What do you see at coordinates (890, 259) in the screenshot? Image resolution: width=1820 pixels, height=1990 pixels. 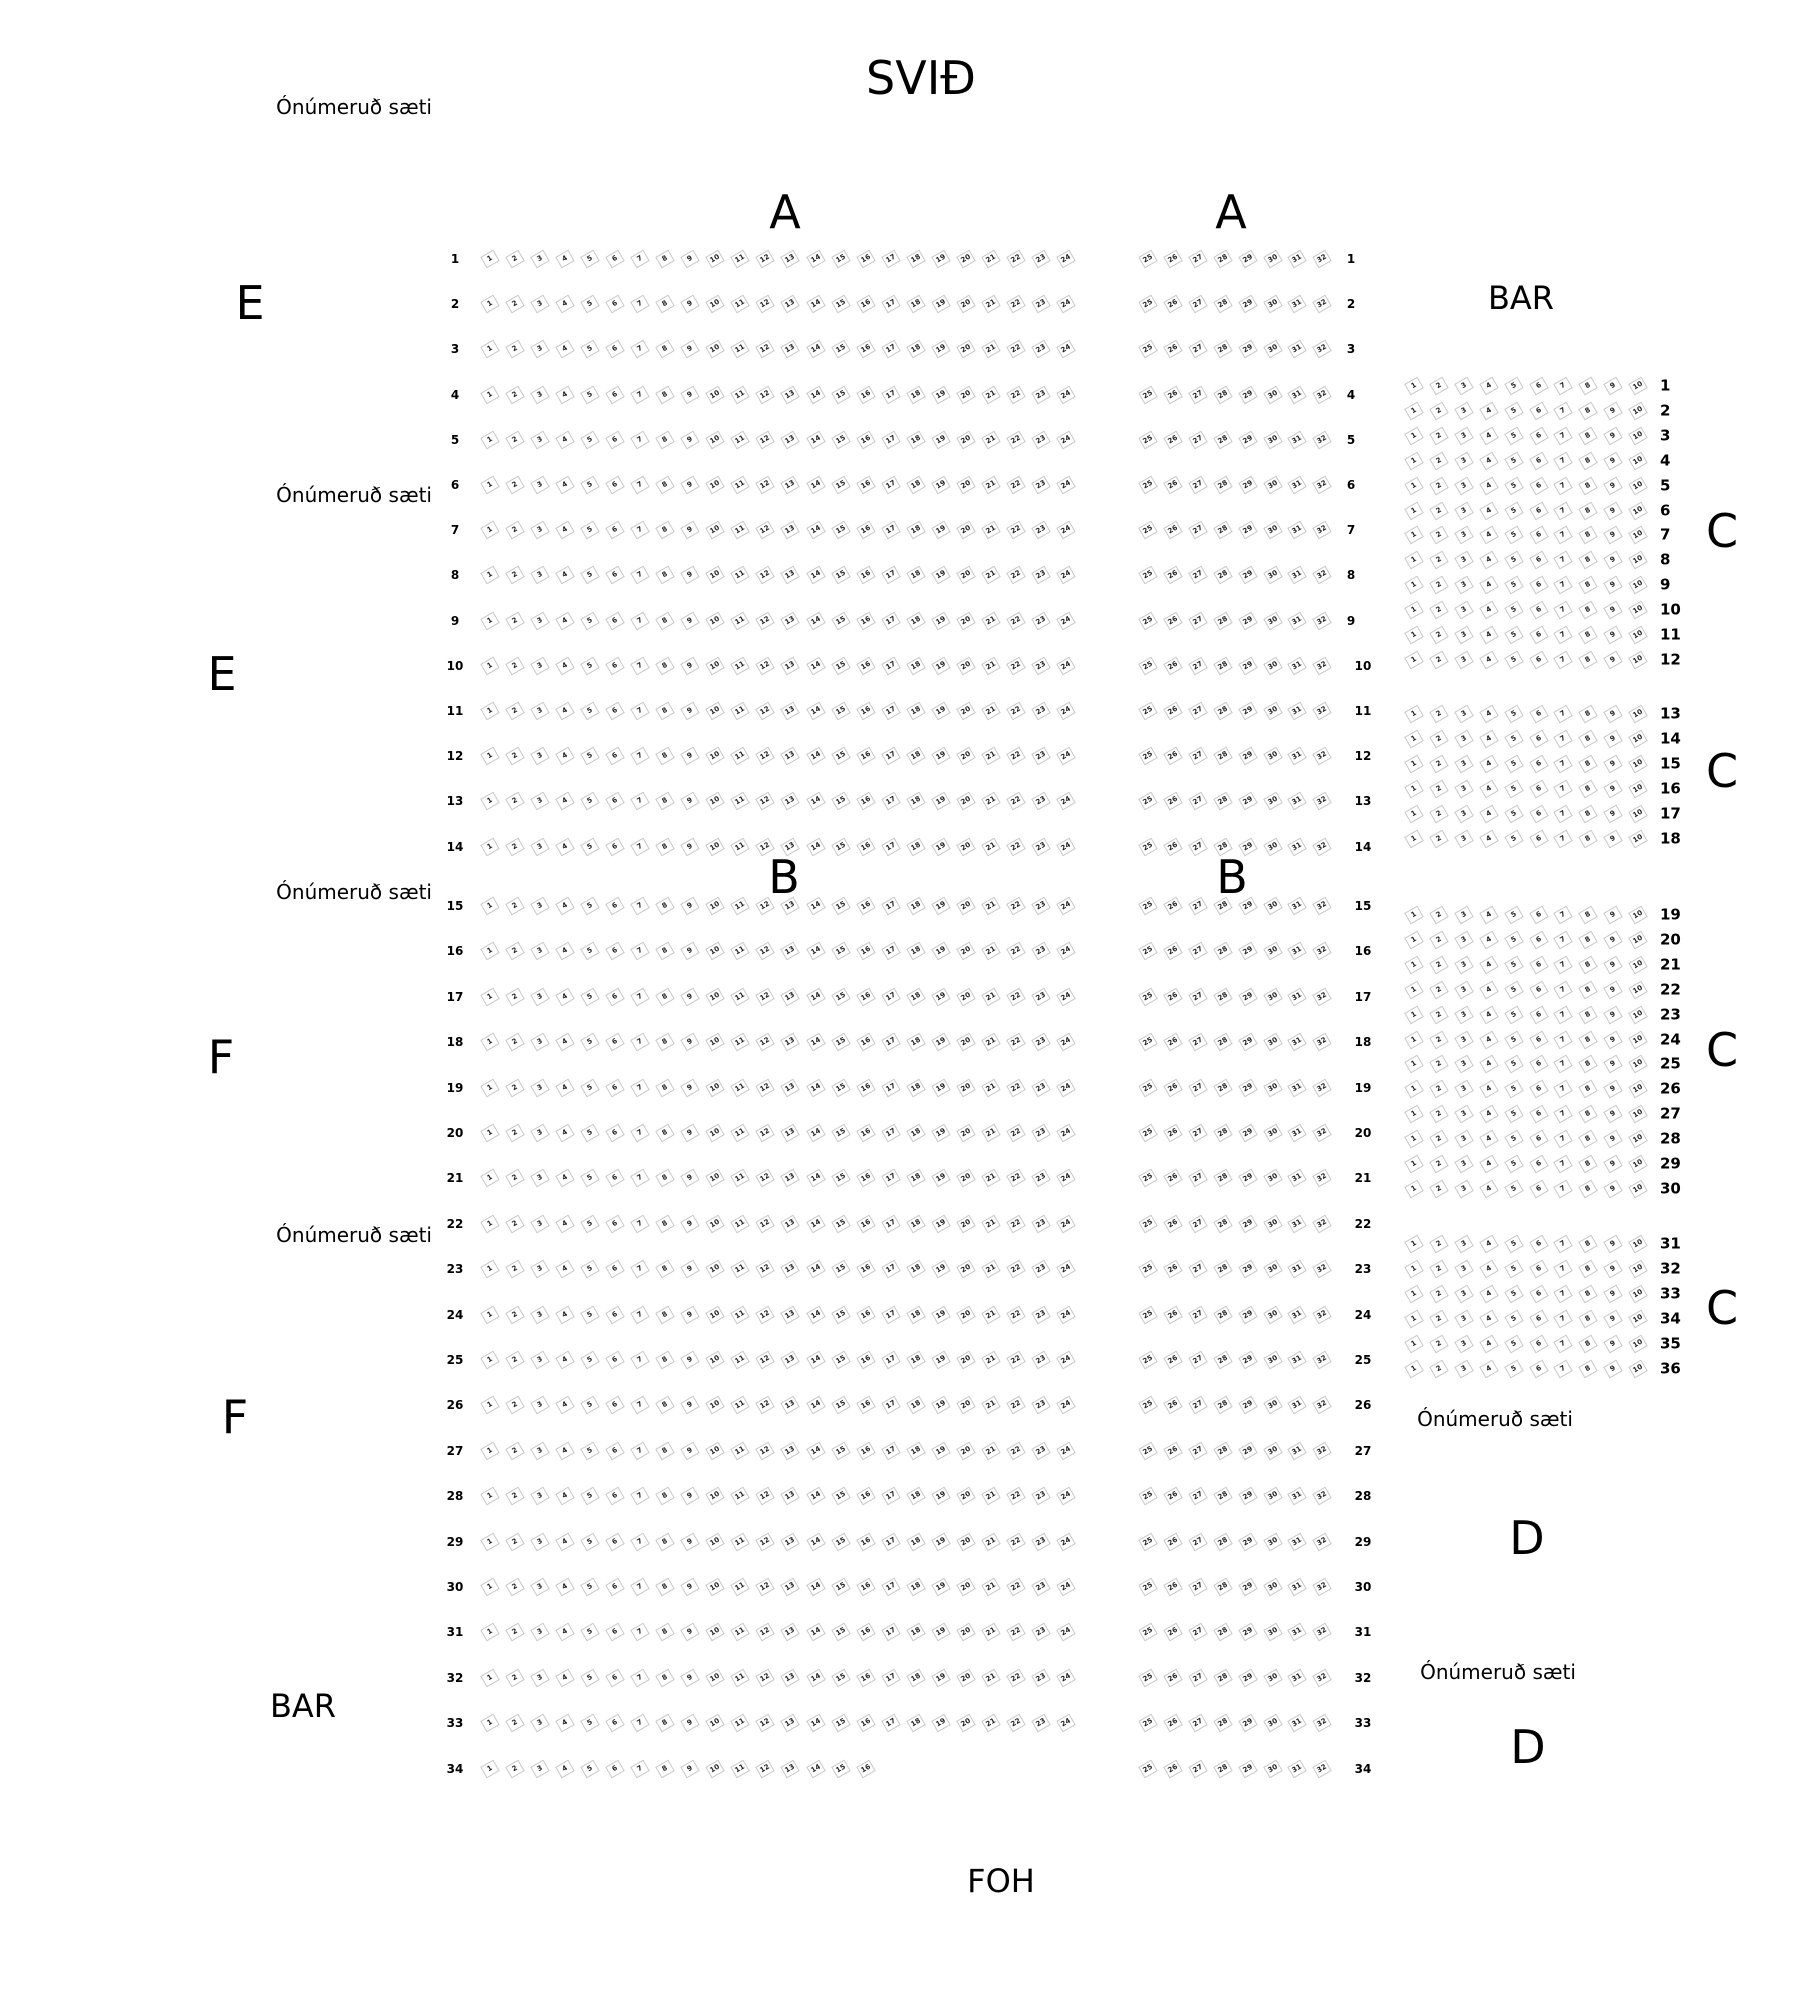 I see `seat: 17` at bounding box center [890, 259].